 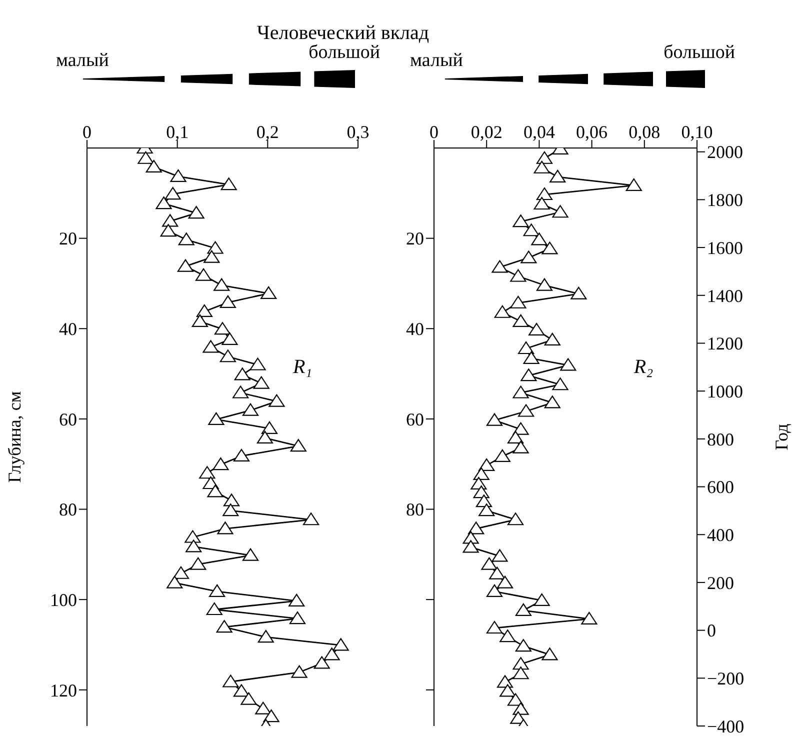 What do you see at coordinates (725, 152) in the screenshot?
I see `y2-tick-label: 2000` at bounding box center [725, 152].